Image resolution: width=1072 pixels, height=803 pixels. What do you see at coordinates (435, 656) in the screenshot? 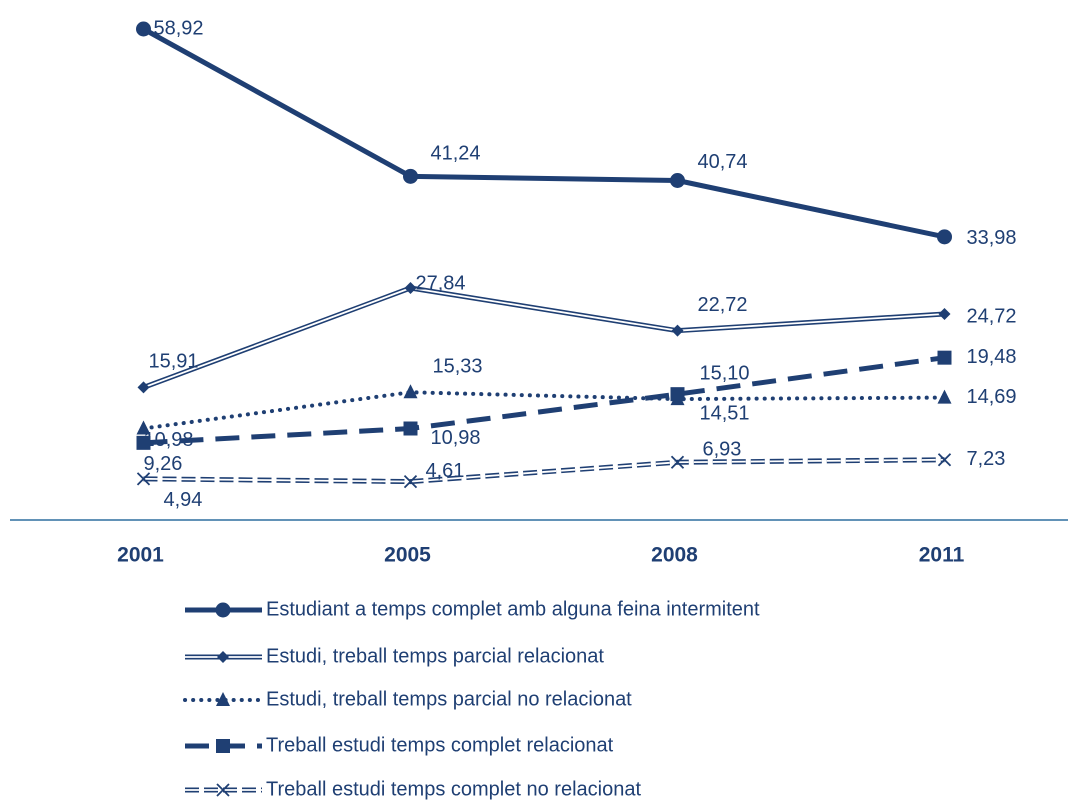
I see `legend-label: Estudi, treball temps parcial relacionat` at bounding box center [435, 656].